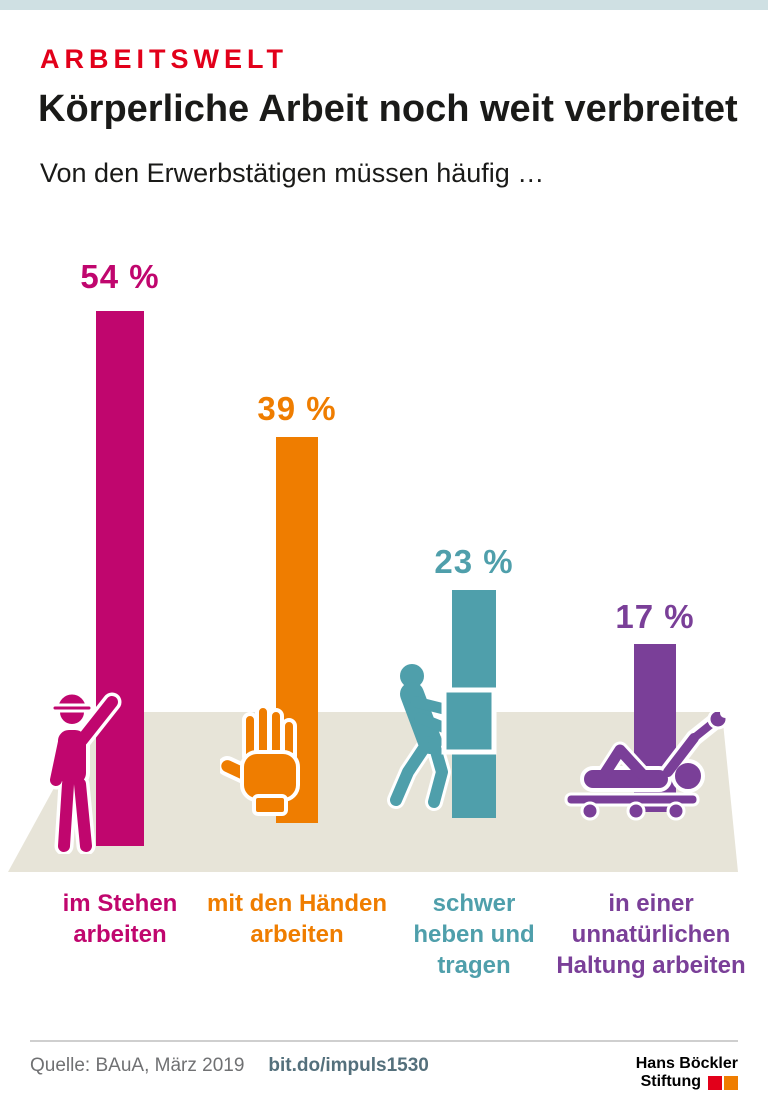  Describe the element at coordinates (686, 1063) in the screenshot. I see `logo-line1: Hans Böckler` at that location.